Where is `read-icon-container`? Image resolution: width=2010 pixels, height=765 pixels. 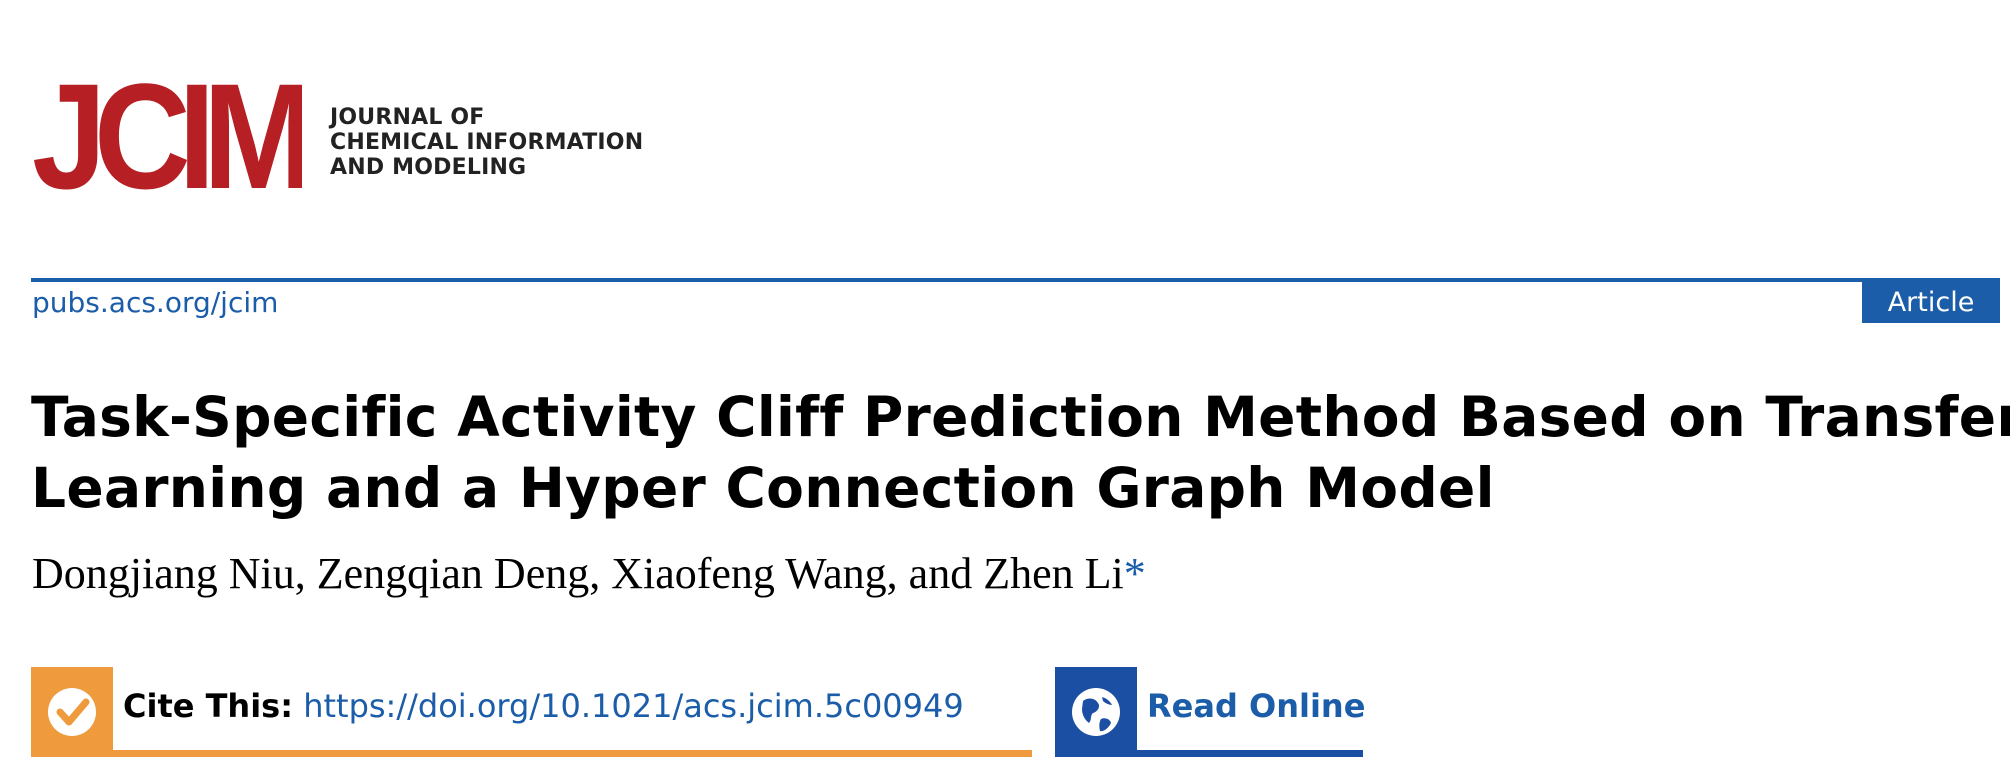
read-icon-container is located at coordinates (1096, 712).